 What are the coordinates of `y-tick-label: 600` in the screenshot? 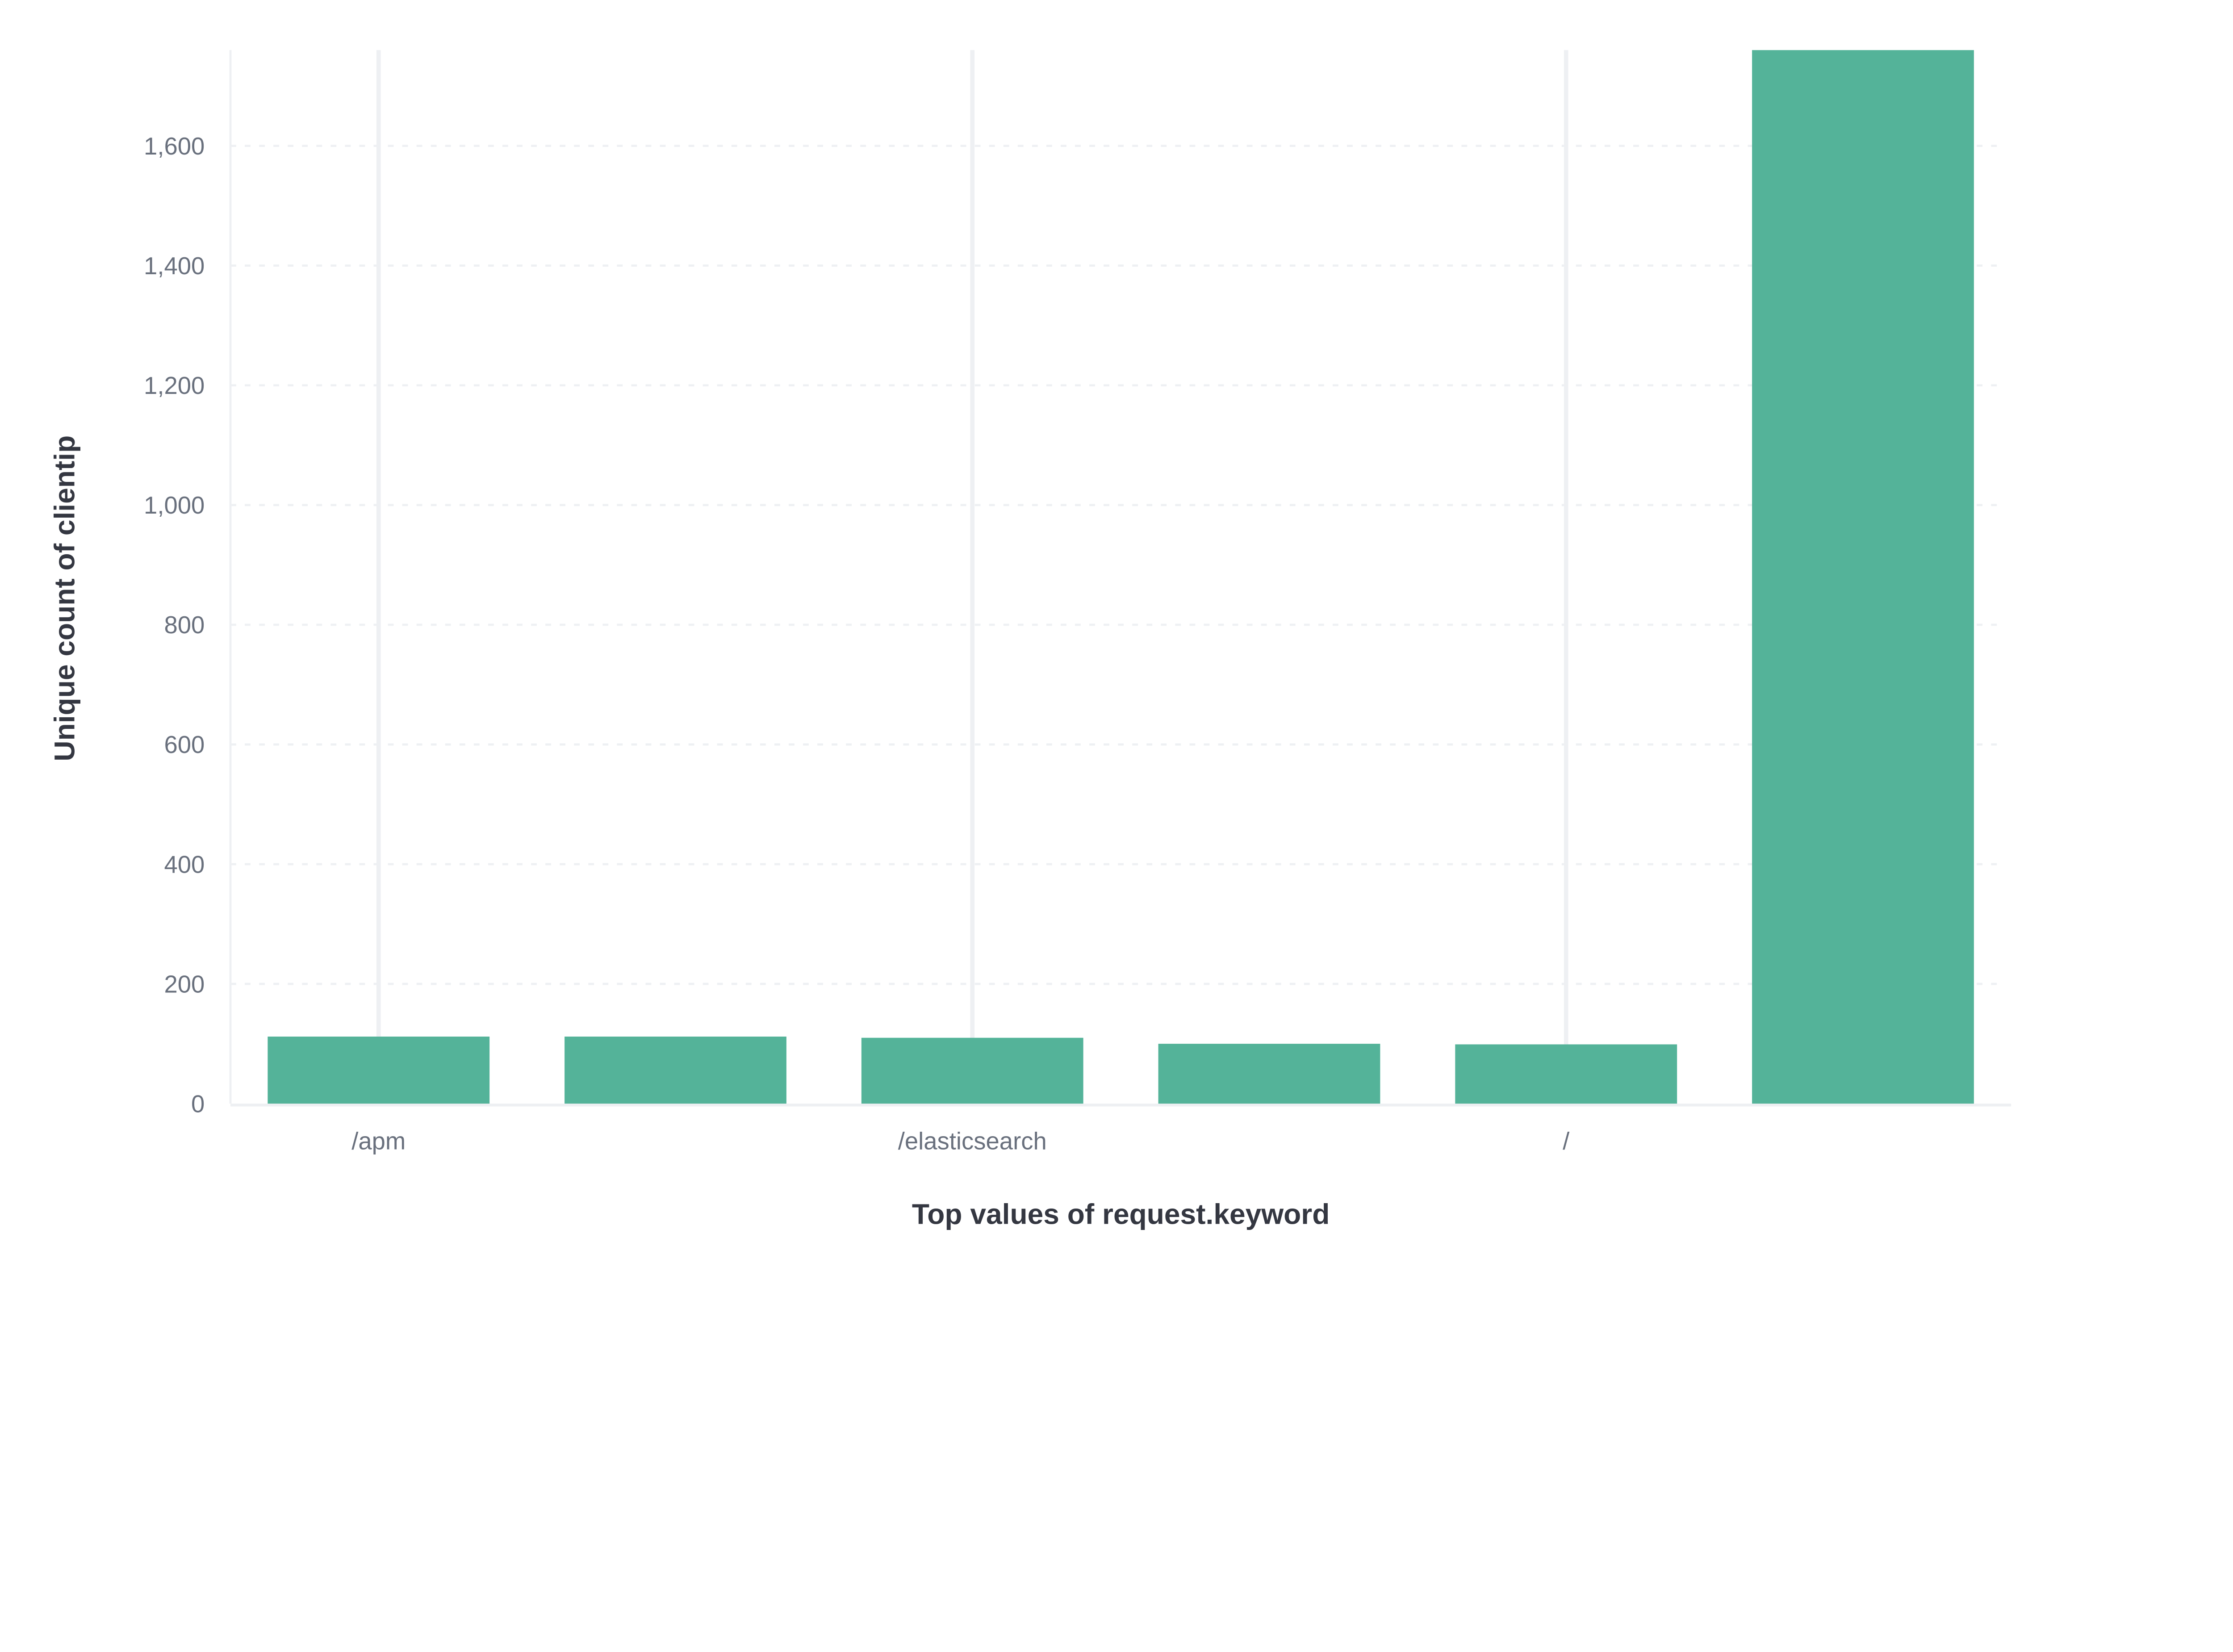 It's located at (184, 744).